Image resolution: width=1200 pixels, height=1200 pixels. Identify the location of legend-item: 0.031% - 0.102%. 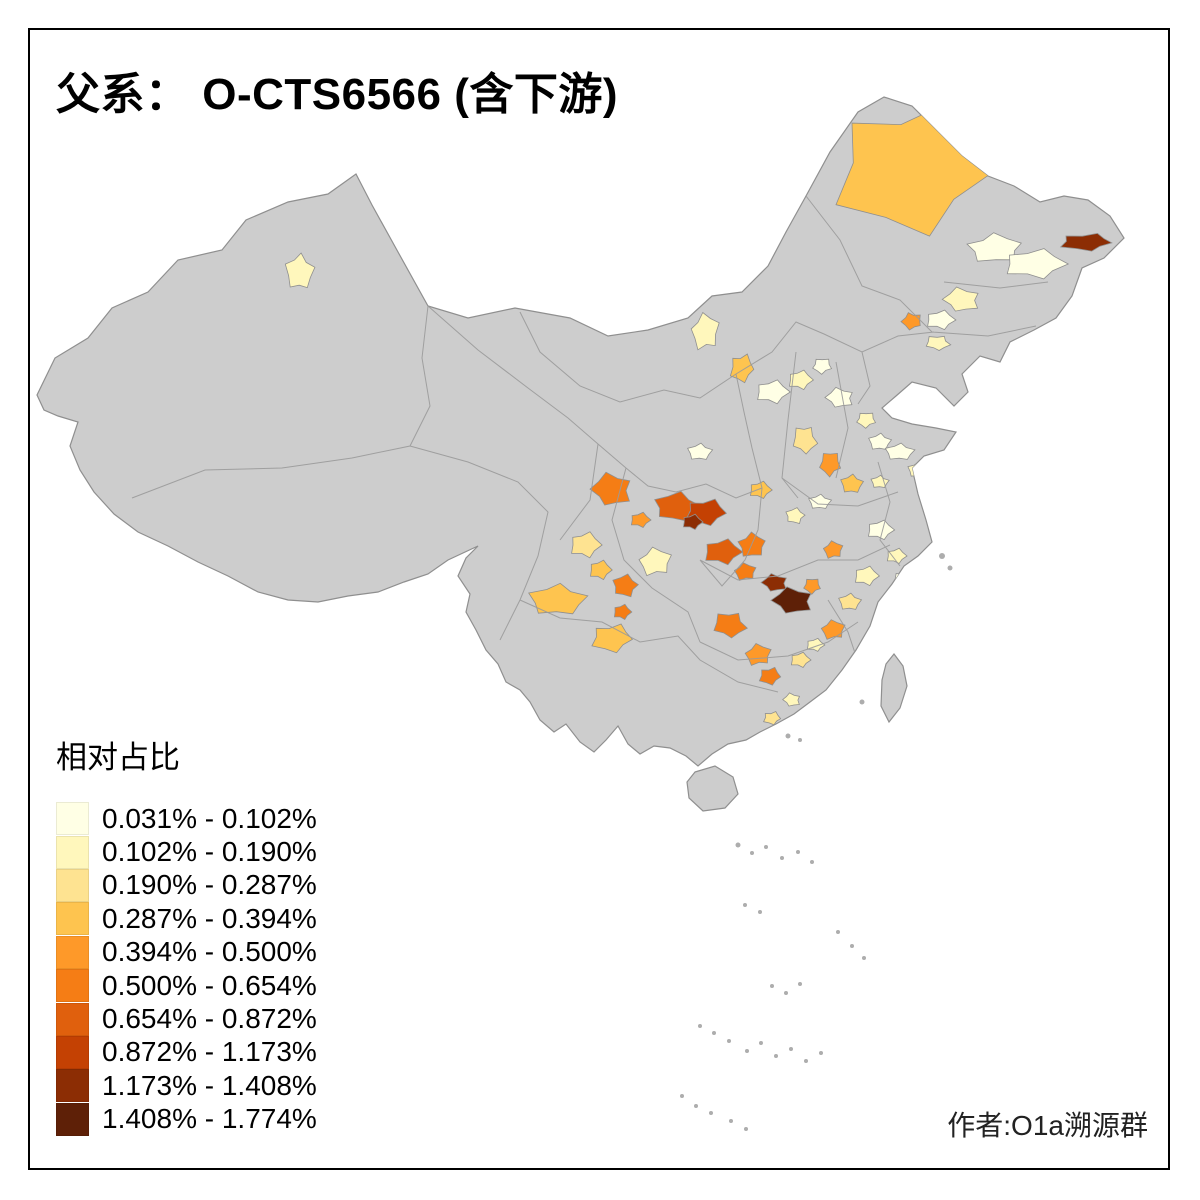
(186, 819).